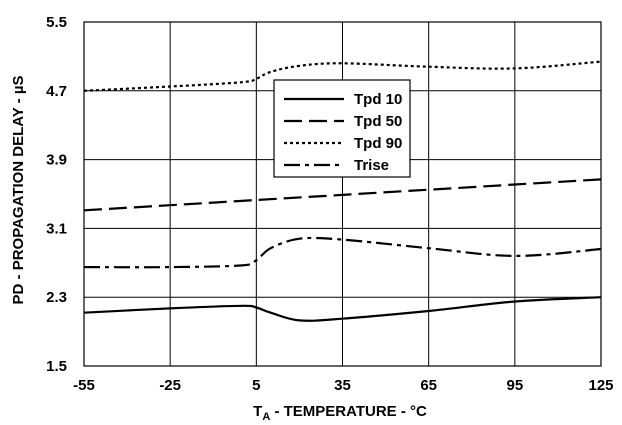 Image resolution: width=622 pixels, height=425 pixels. Describe the element at coordinates (378, 99) in the screenshot. I see `legend-label: Tpd 10` at that location.